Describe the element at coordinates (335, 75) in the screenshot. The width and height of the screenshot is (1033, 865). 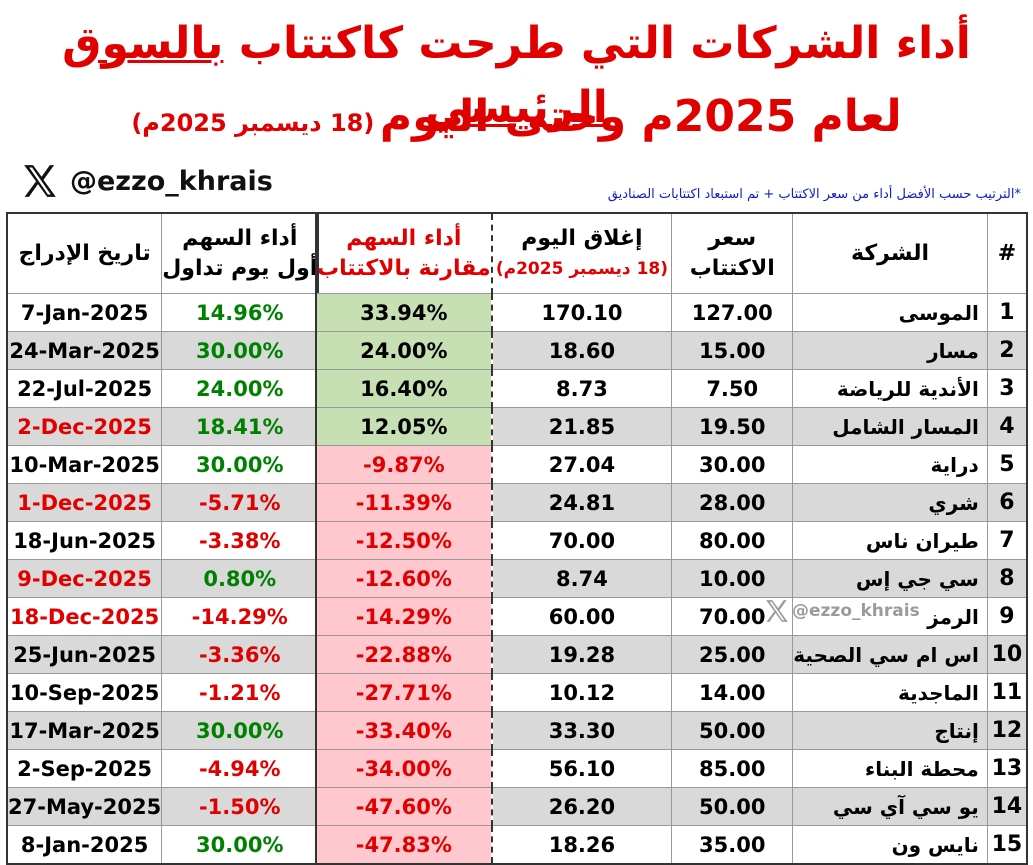
I see `title-part2: بالسوق الرئيسي` at that location.